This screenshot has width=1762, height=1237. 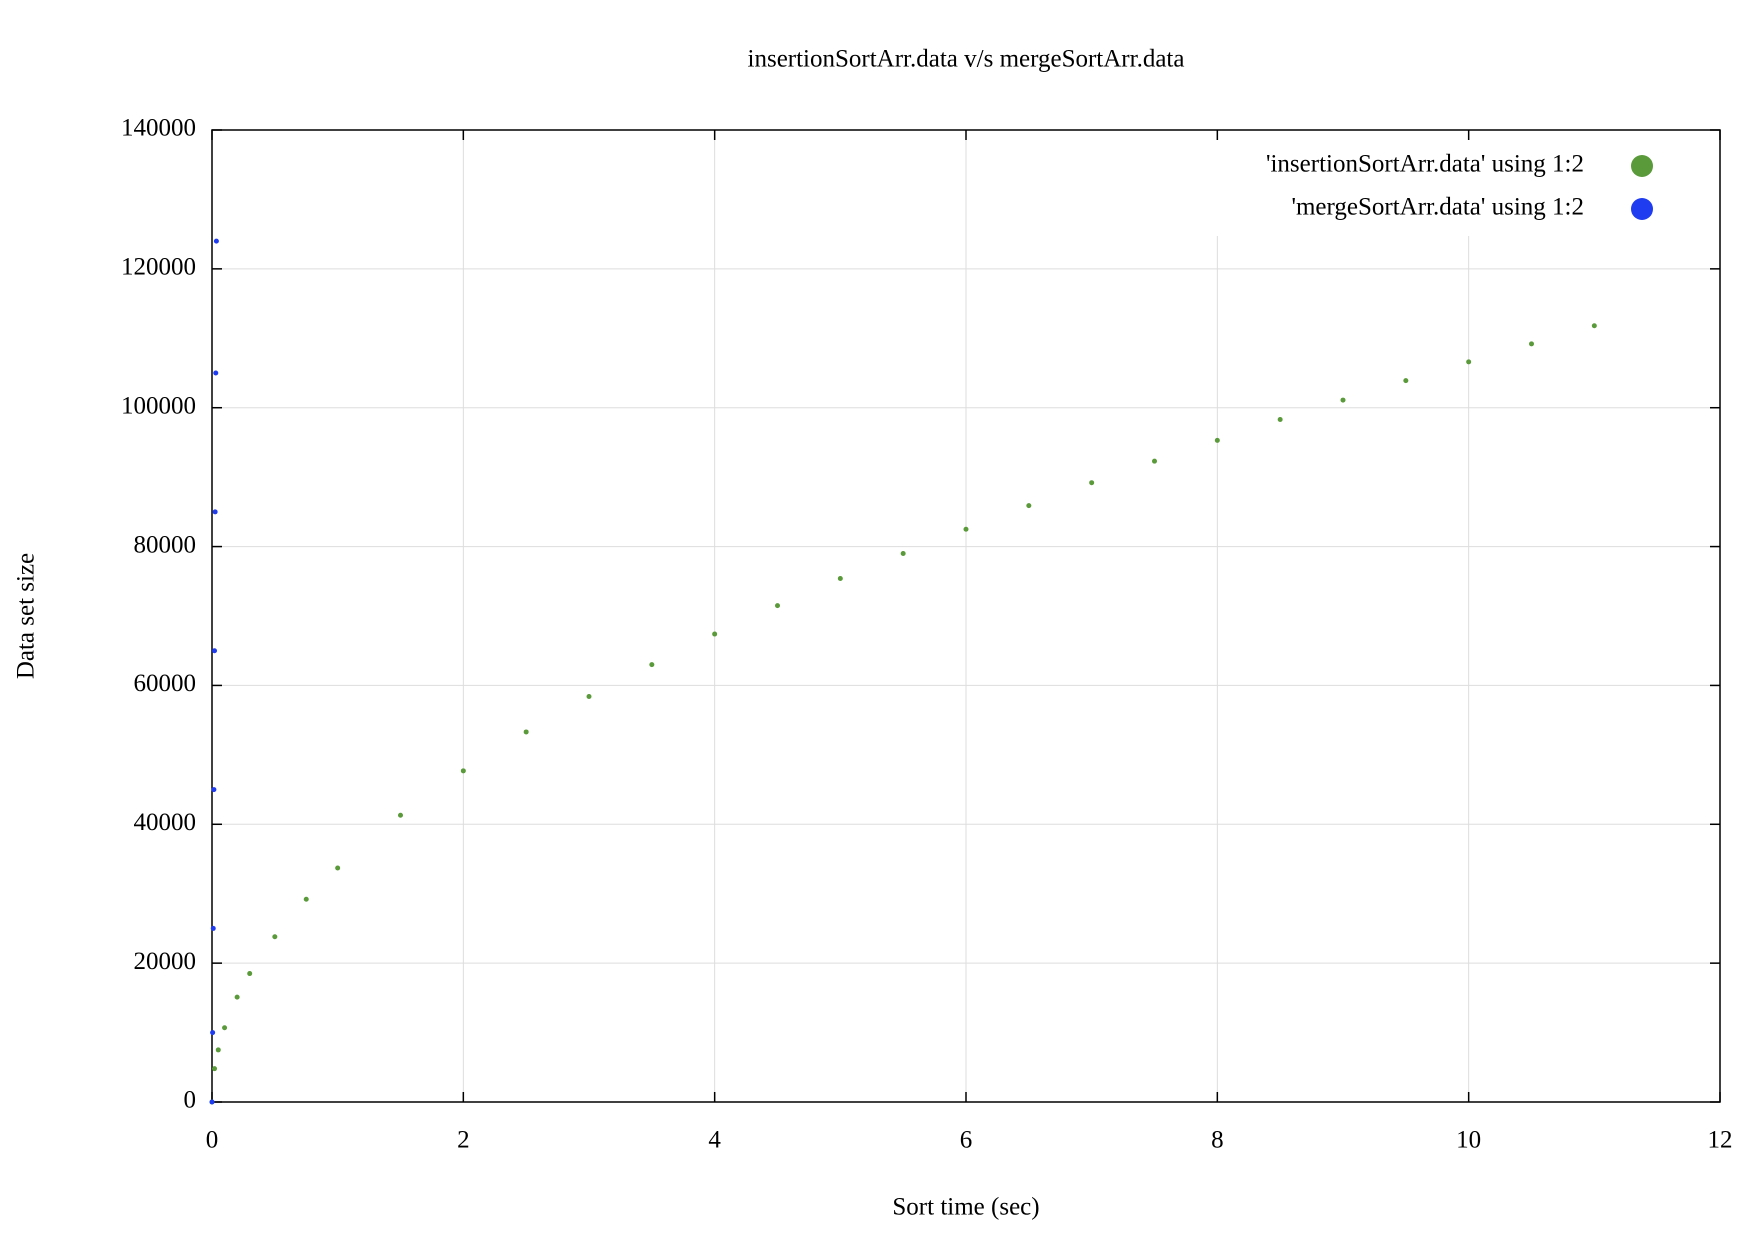 I want to click on y-tick-label: 80000, so click(x=165, y=544).